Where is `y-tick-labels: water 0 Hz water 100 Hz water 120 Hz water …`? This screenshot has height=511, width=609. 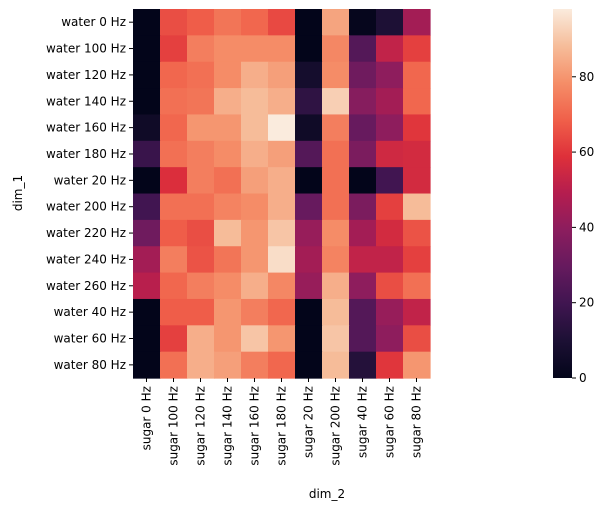 y-tick-labels: water 0 Hz water 100 Hz water 120 Hz water … is located at coordinates (89, 193).